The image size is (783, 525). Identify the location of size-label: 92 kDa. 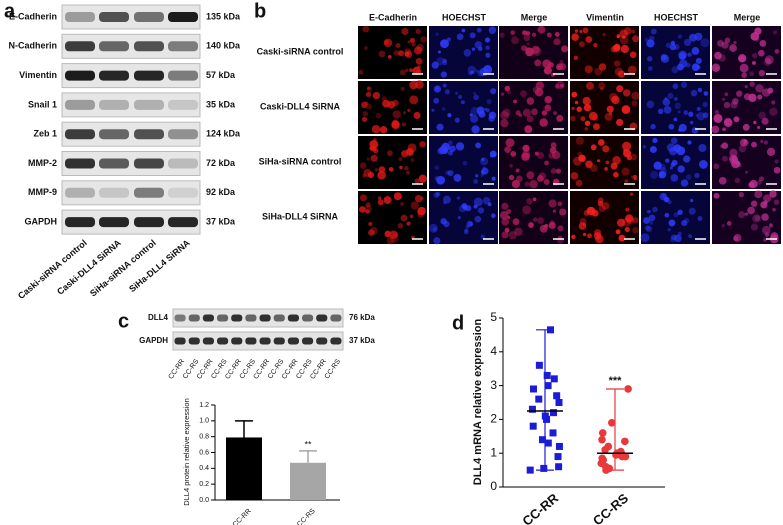
(221, 192).